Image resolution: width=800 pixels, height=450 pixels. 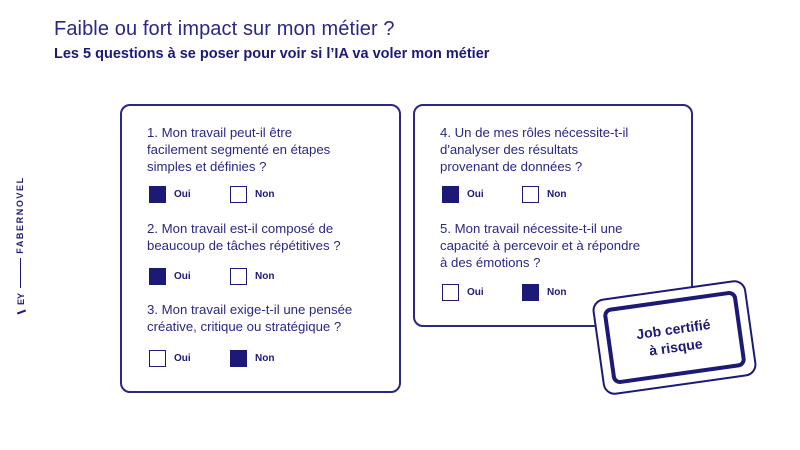 What do you see at coordinates (21, 299) in the screenshot?
I see `ey-logo: EY` at bounding box center [21, 299].